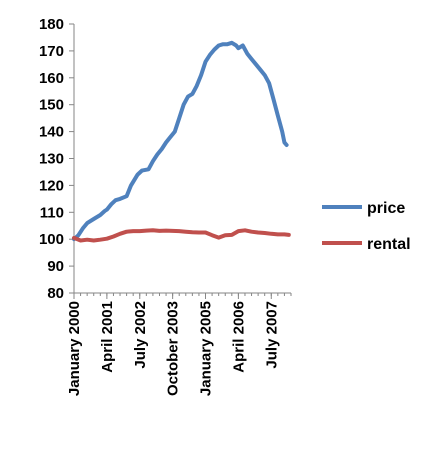  I want to click on legend-label-rental: rental, so click(389, 244).